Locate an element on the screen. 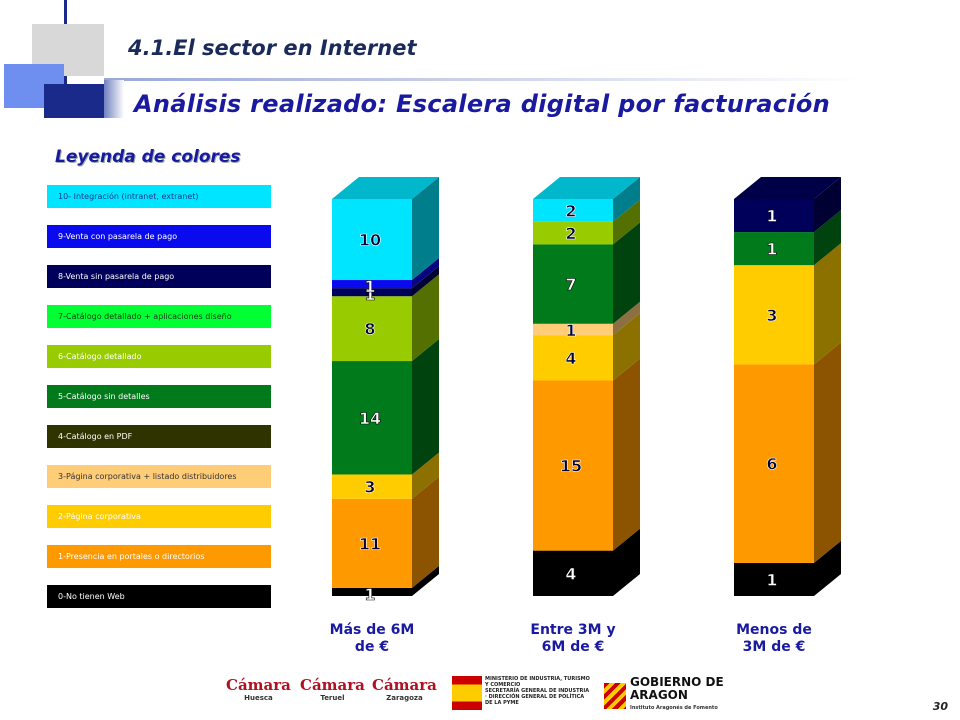  legend-item: 4-Catálogo en PDF is located at coordinates (159, 436).